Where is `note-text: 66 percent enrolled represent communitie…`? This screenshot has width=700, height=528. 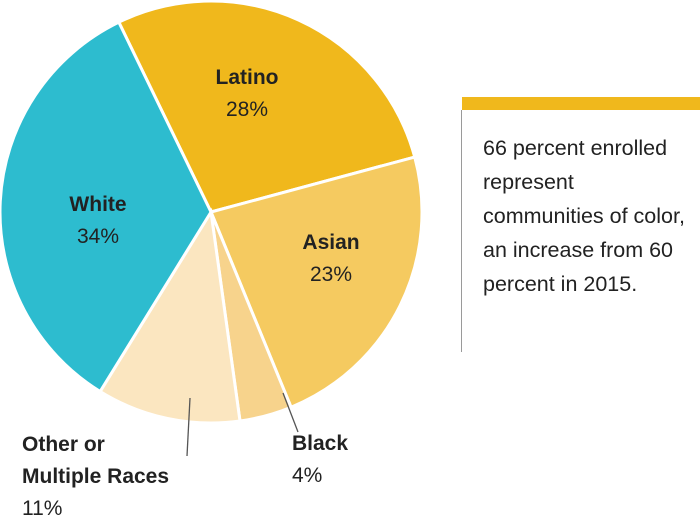
note-text: 66 percent enrolled represent communitie… is located at coordinates (584, 216).